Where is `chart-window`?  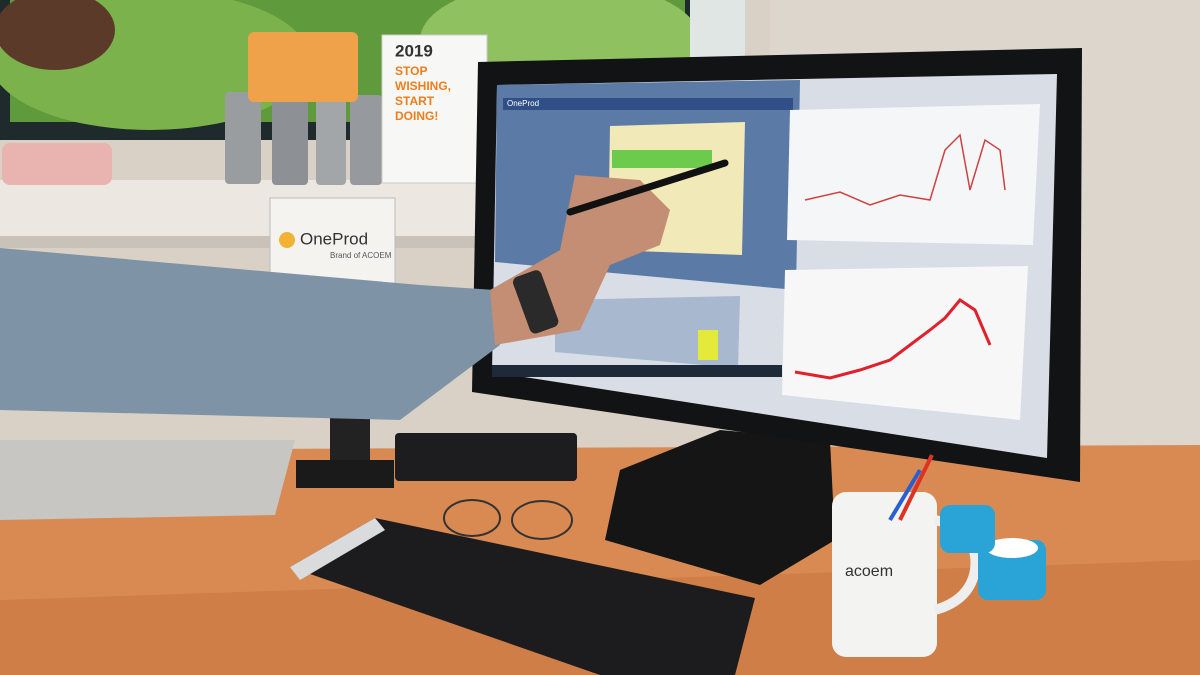
chart-window is located at coordinates (913, 174).